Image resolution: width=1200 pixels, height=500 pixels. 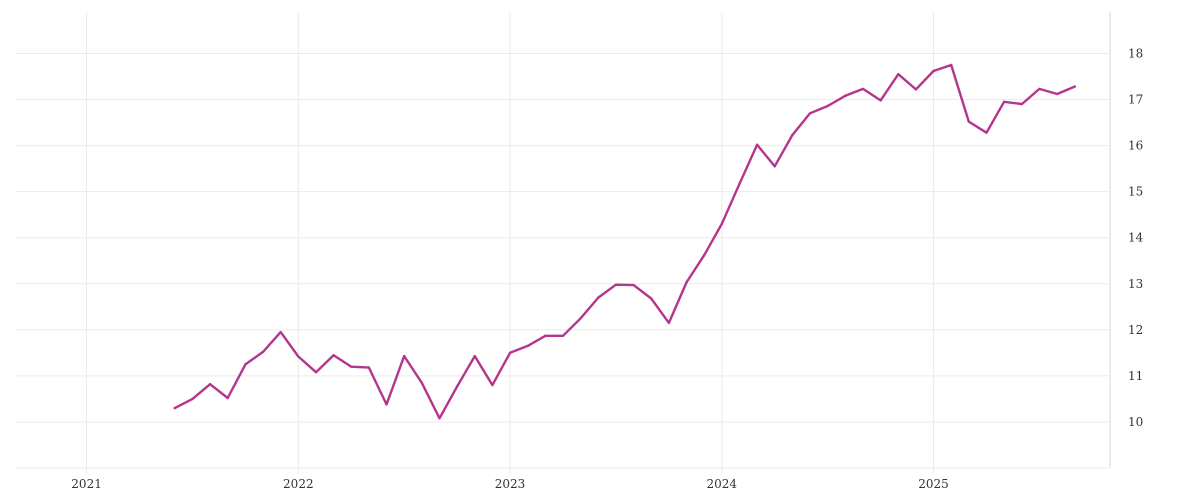 I want to click on y-tick-label: 14, so click(x=1136, y=238).